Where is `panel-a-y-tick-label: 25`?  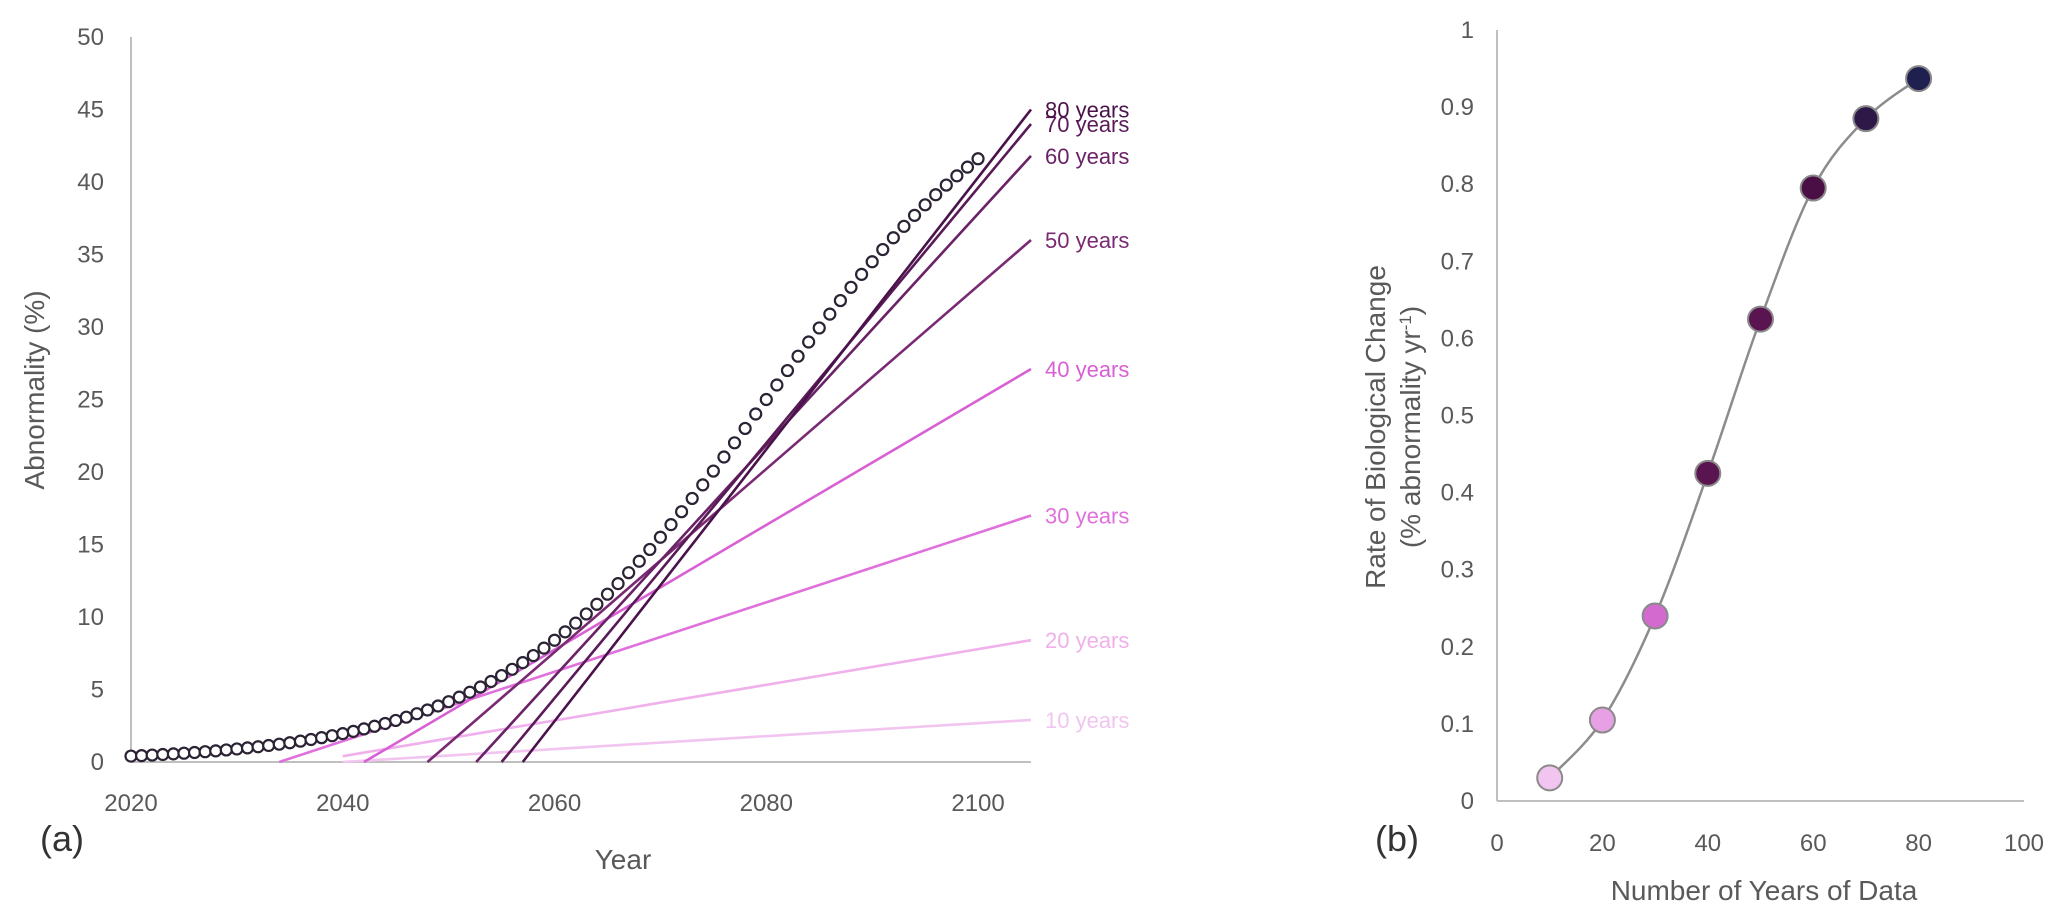
panel-a-y-tick-label: 25 is located at coordinates (90, 400).